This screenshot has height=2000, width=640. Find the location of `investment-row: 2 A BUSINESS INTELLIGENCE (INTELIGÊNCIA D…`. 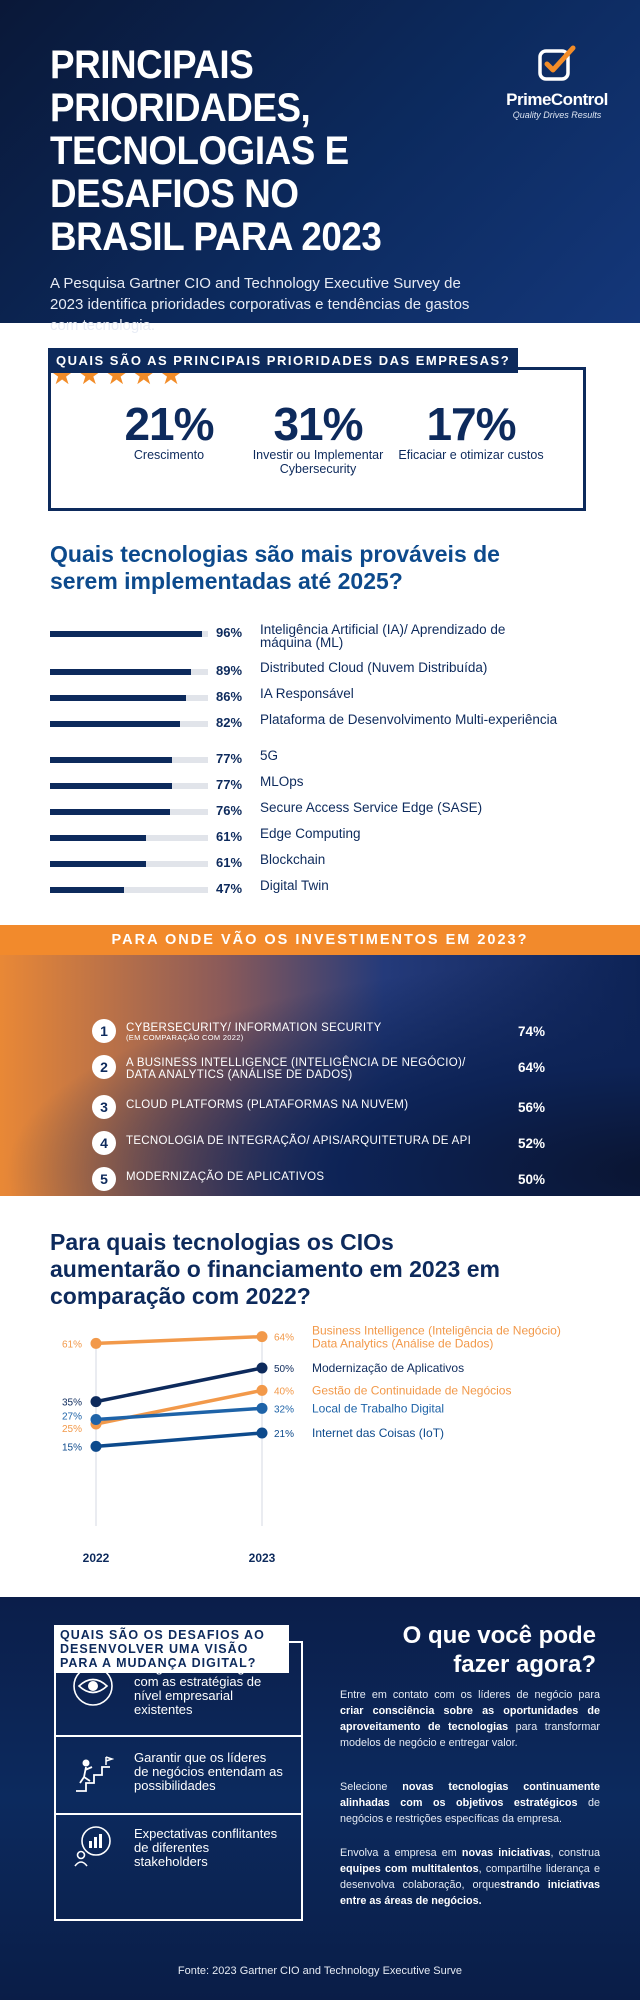

investment-row: 2 A BUSINESS INTELLIGENCE (INTELIGÊNCIA D… is located at coordinates (322, 1068).